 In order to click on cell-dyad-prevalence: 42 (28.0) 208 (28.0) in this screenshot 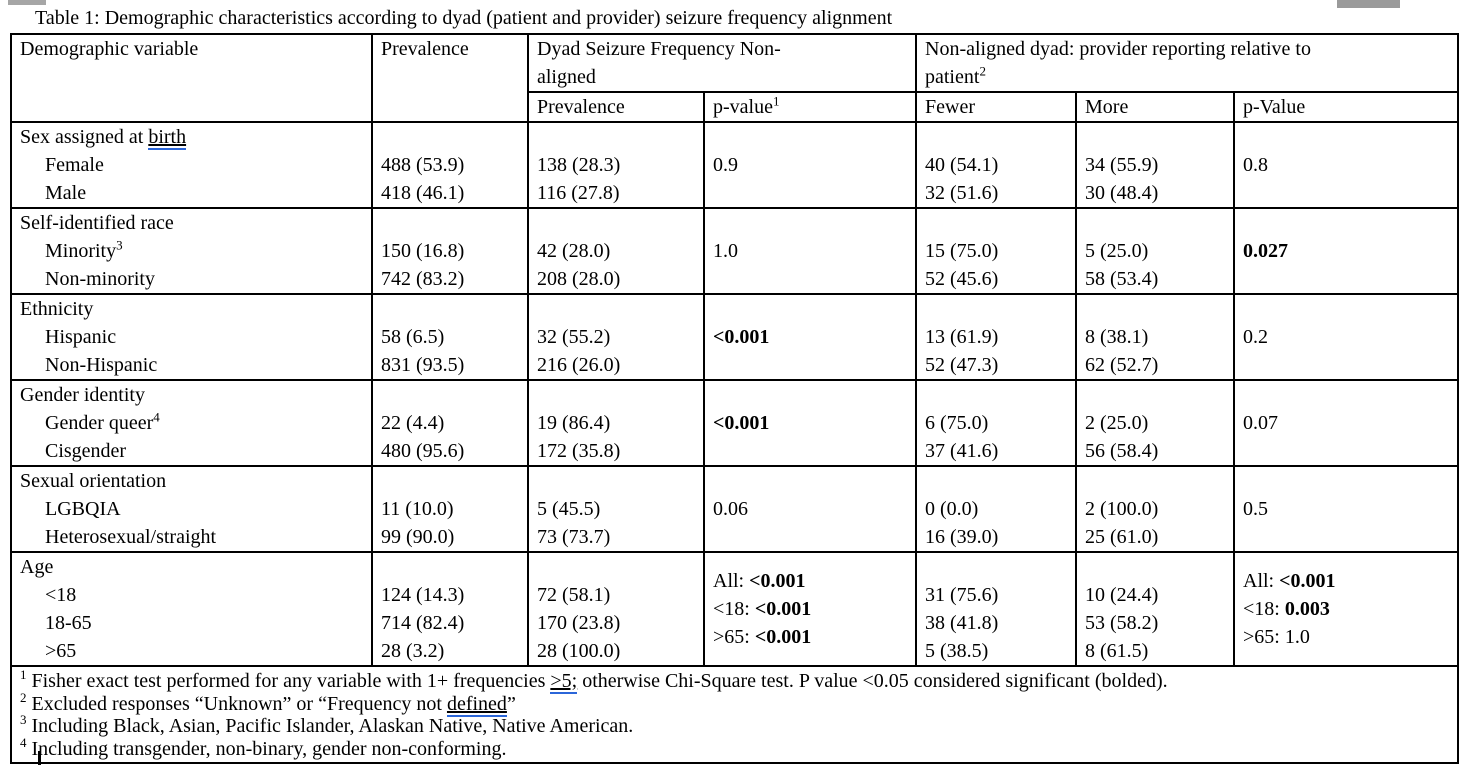, I will do `click(616, 251)`.